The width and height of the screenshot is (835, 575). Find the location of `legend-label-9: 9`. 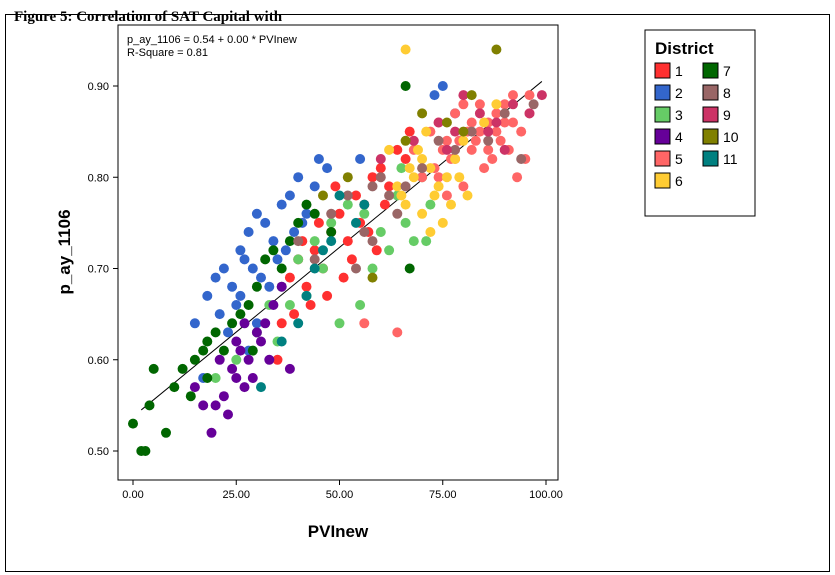

legend-label-9: 9 is located at coordinates (727, 115).